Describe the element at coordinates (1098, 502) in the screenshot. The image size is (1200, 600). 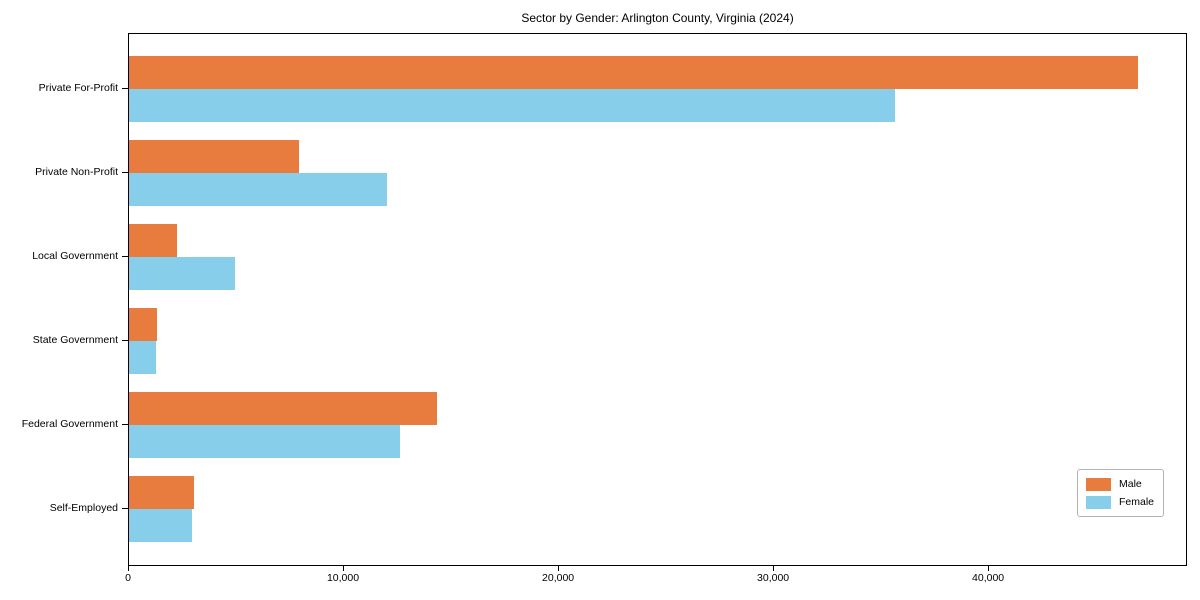
I see `legend-swatch-female` at that location.